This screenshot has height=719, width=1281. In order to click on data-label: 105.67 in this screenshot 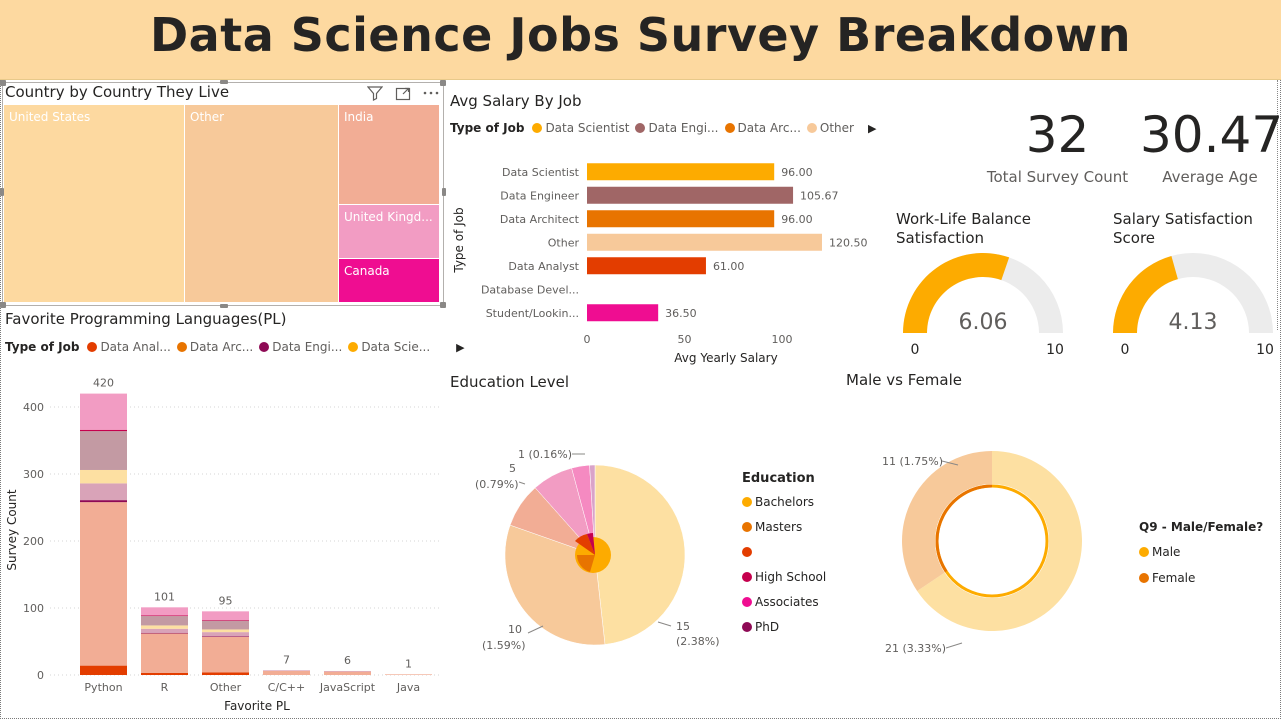, I will do `click(819, 195)`.